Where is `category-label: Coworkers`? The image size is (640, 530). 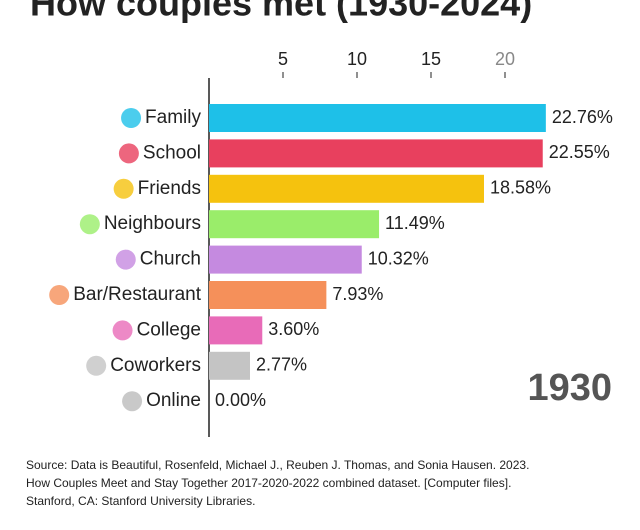 category-label: Coworkers is located at coordinates (155, 365).